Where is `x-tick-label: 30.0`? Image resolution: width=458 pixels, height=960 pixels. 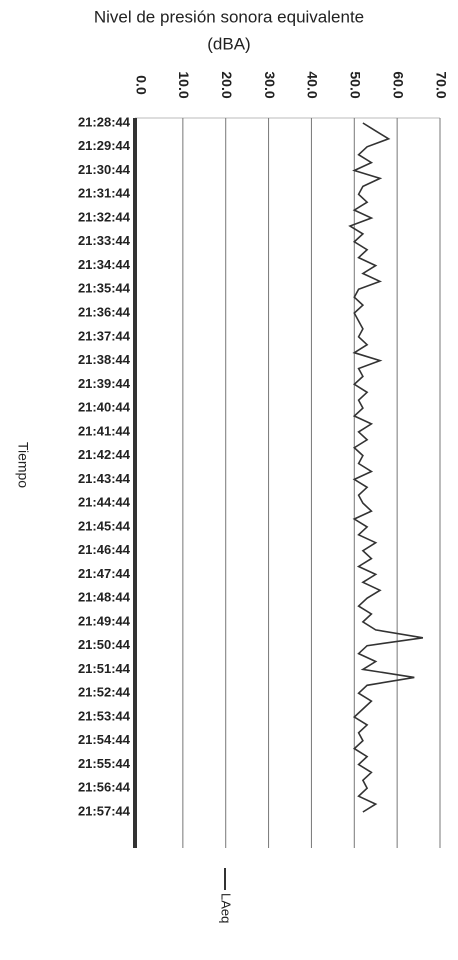
x-tick-label: 30.0 is located at coordinates (270, 84).